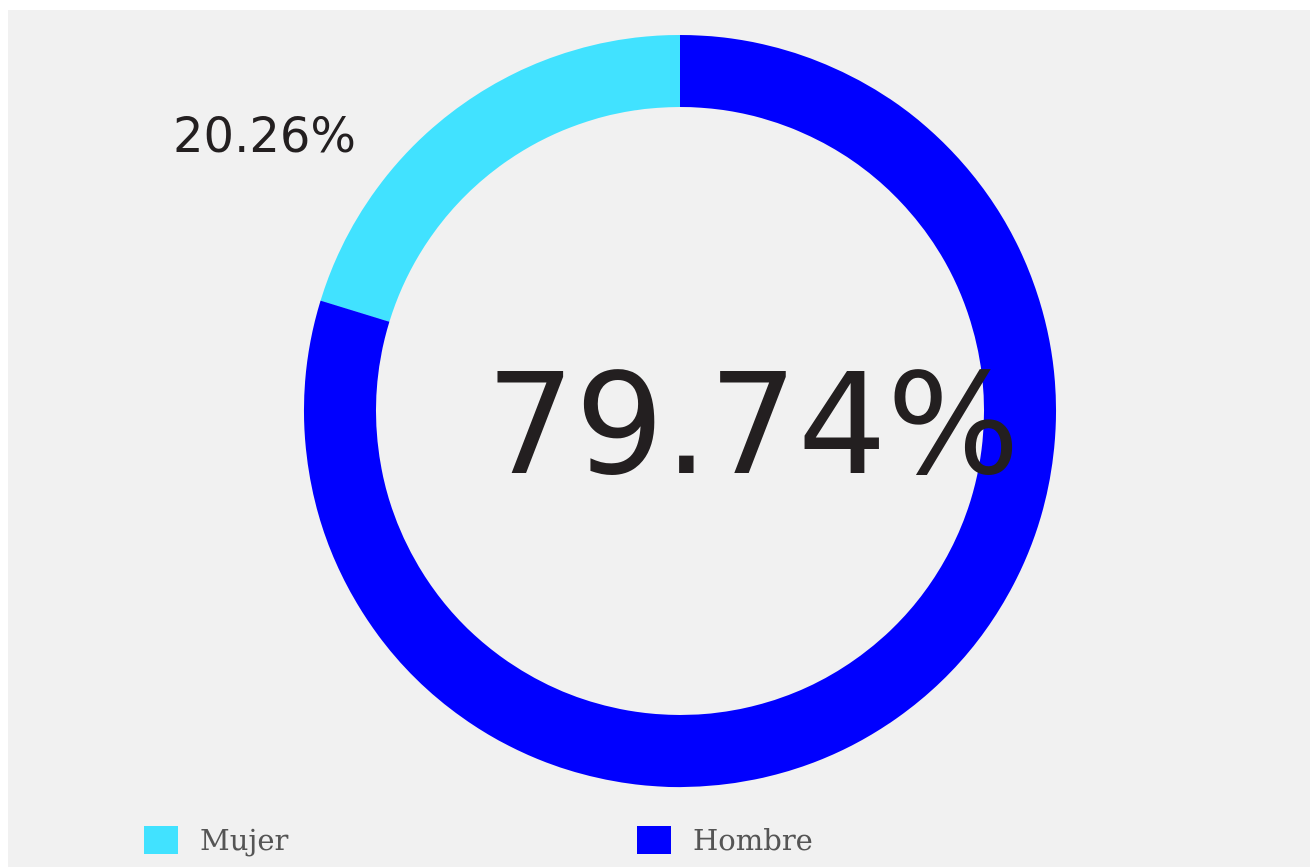  What do you see at coordinates (161, 840) in the screenshot?
I see `legend-swatch-mujer` at bounding box center [161, 840].